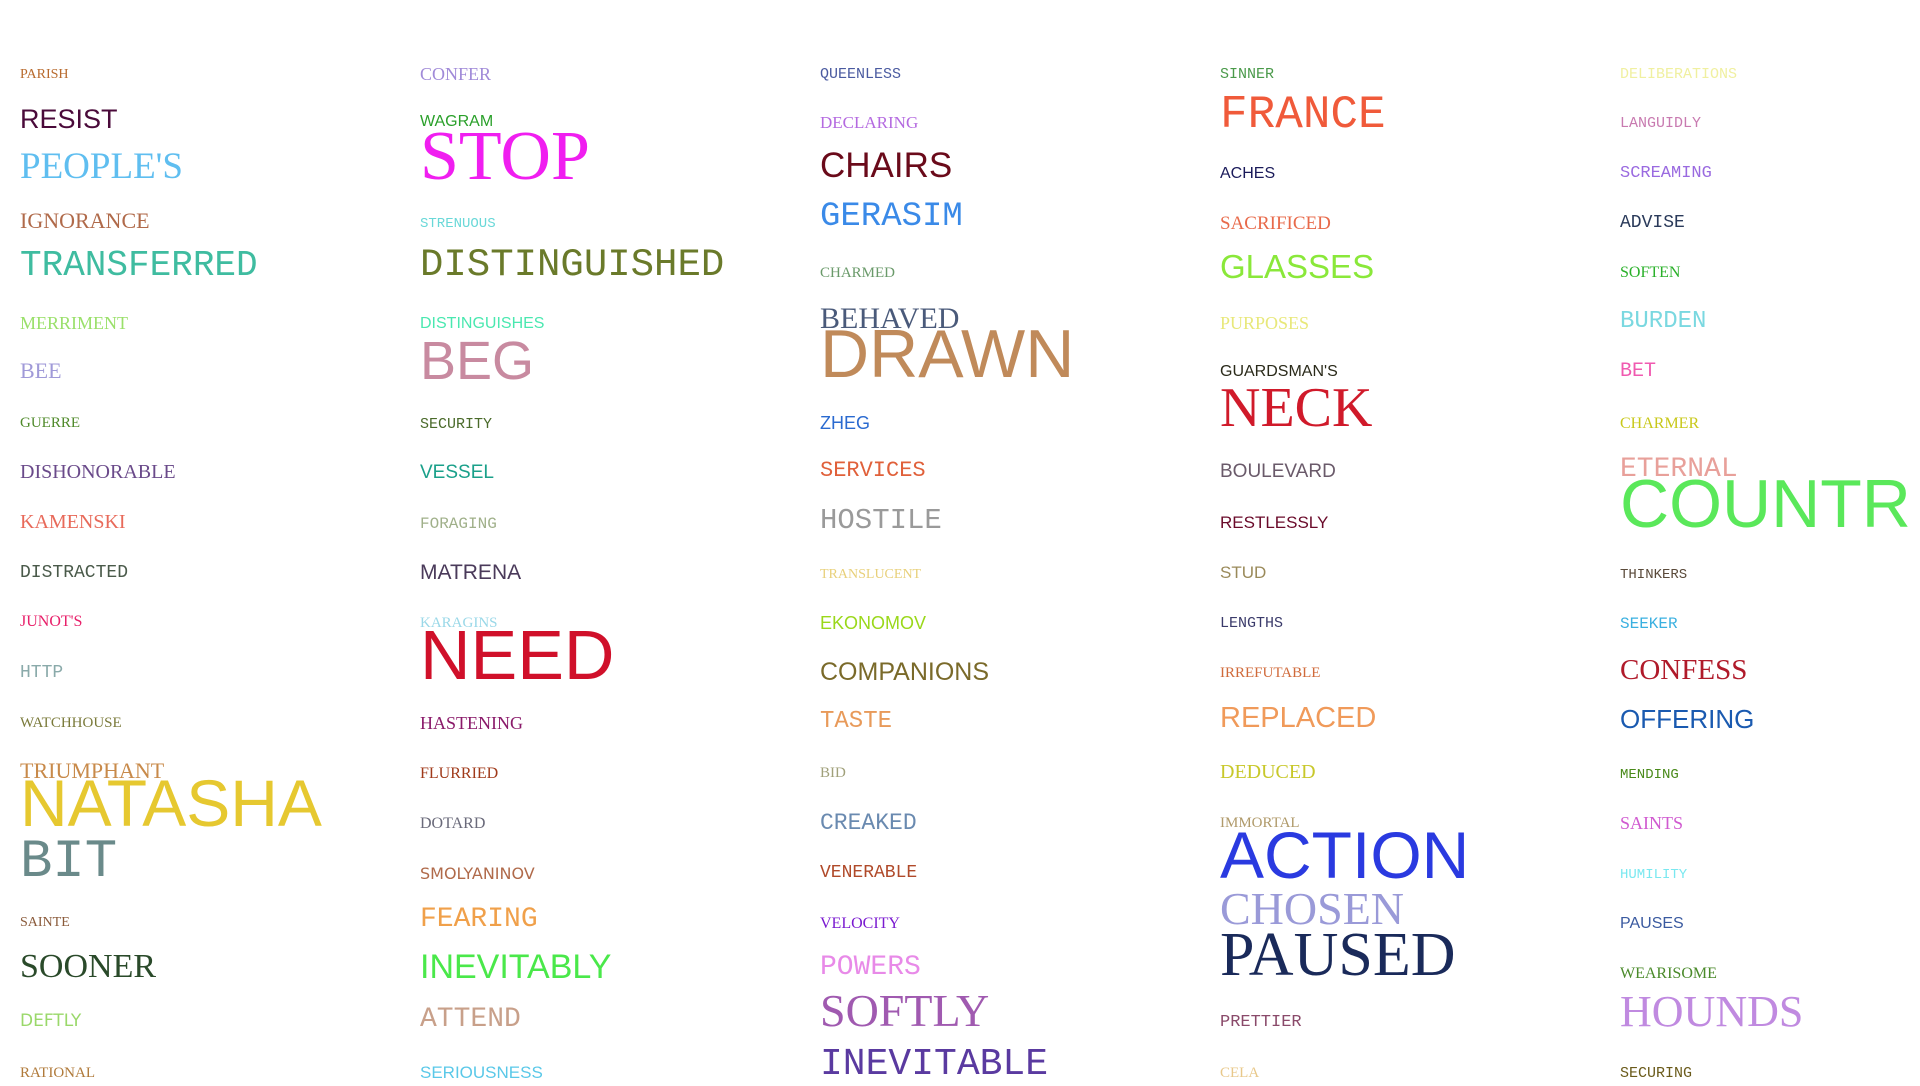  Describe the element at coordinates (69, 862) in the screenshot. I see `word: BIT` at that location.